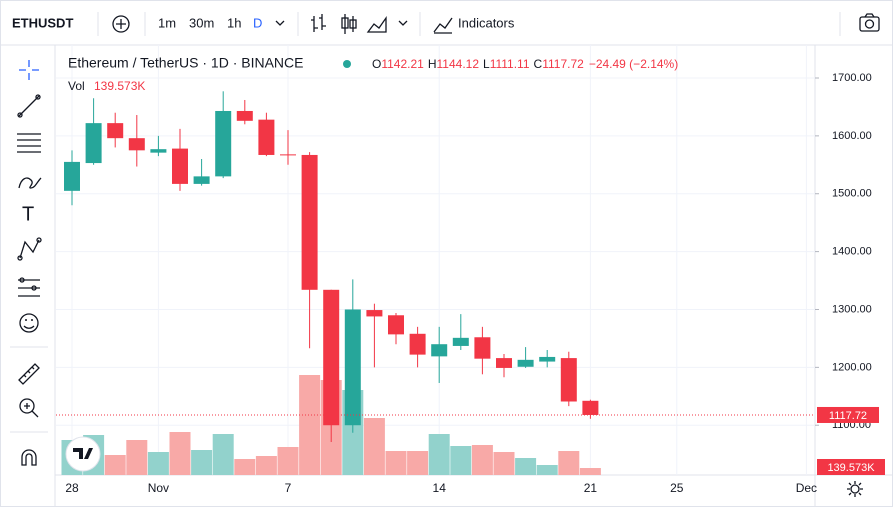  What do you see at coordinates (29, 374) in the screenshot?
I see `measure-tool` at bounding box center [29, 374].